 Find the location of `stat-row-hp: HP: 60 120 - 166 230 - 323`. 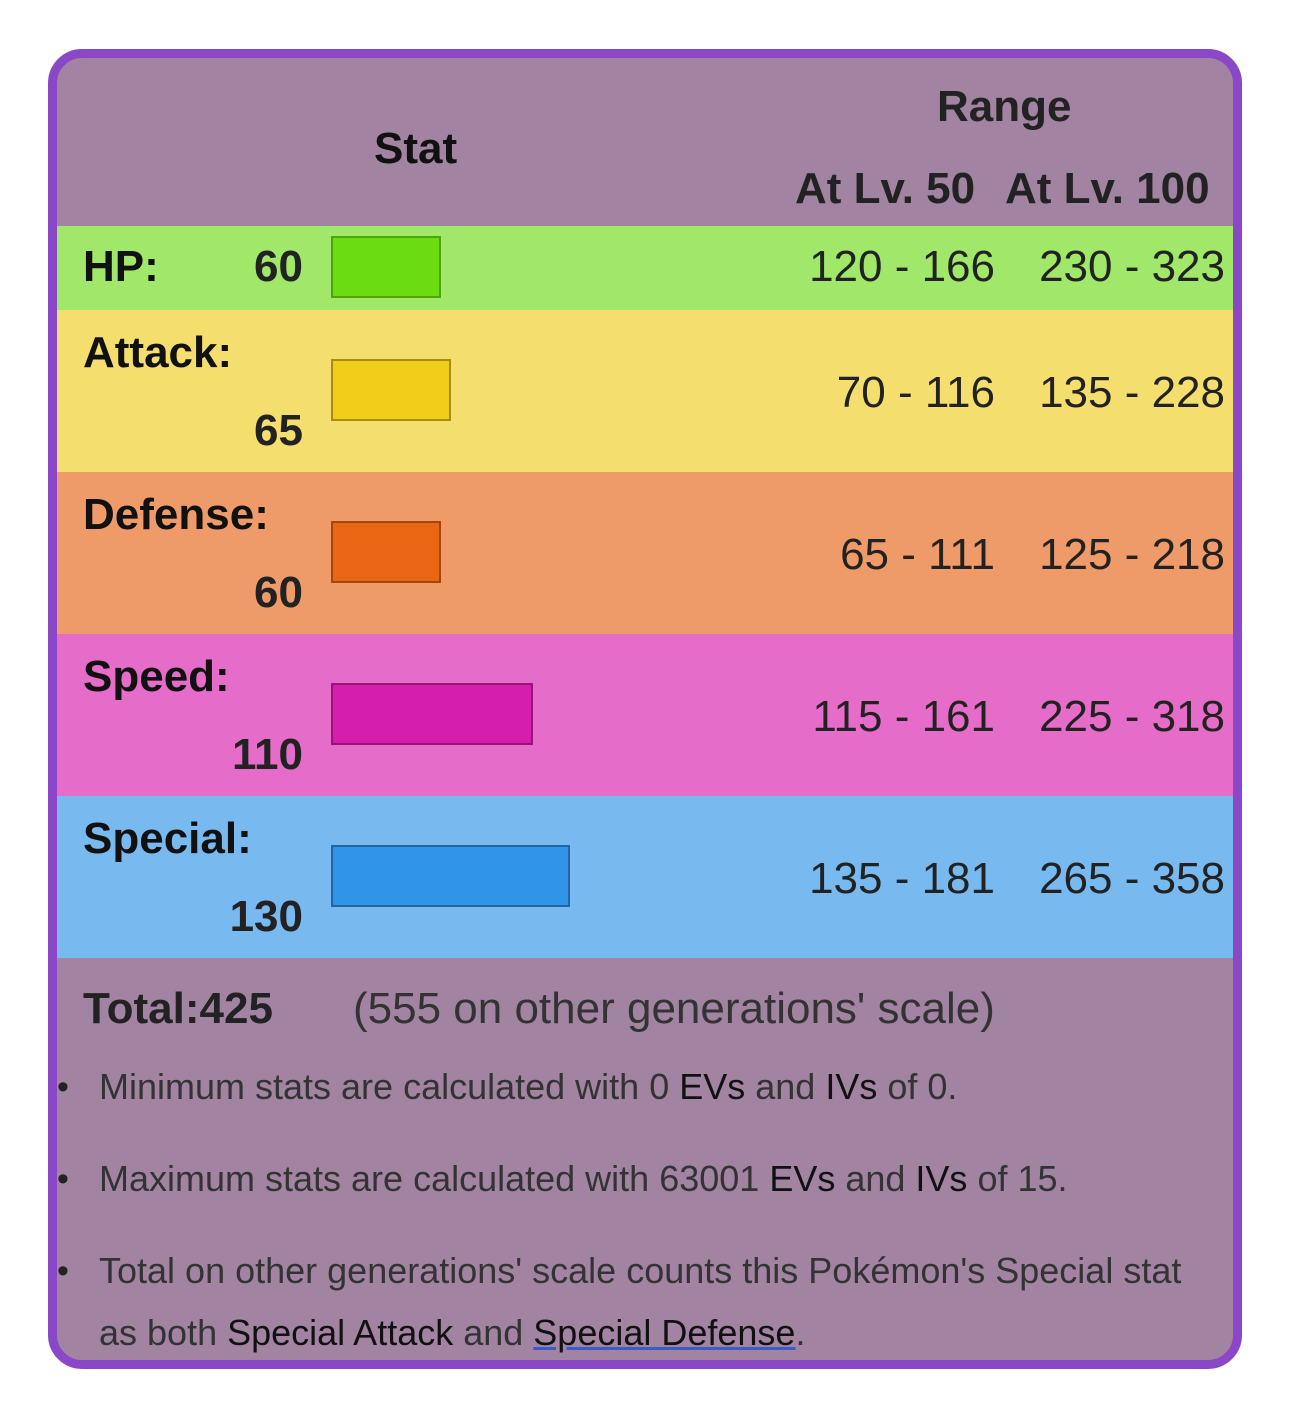

stat-row-hp: HP: 60 120 - 166 230 - 323 is located at coordinates (645, 268).